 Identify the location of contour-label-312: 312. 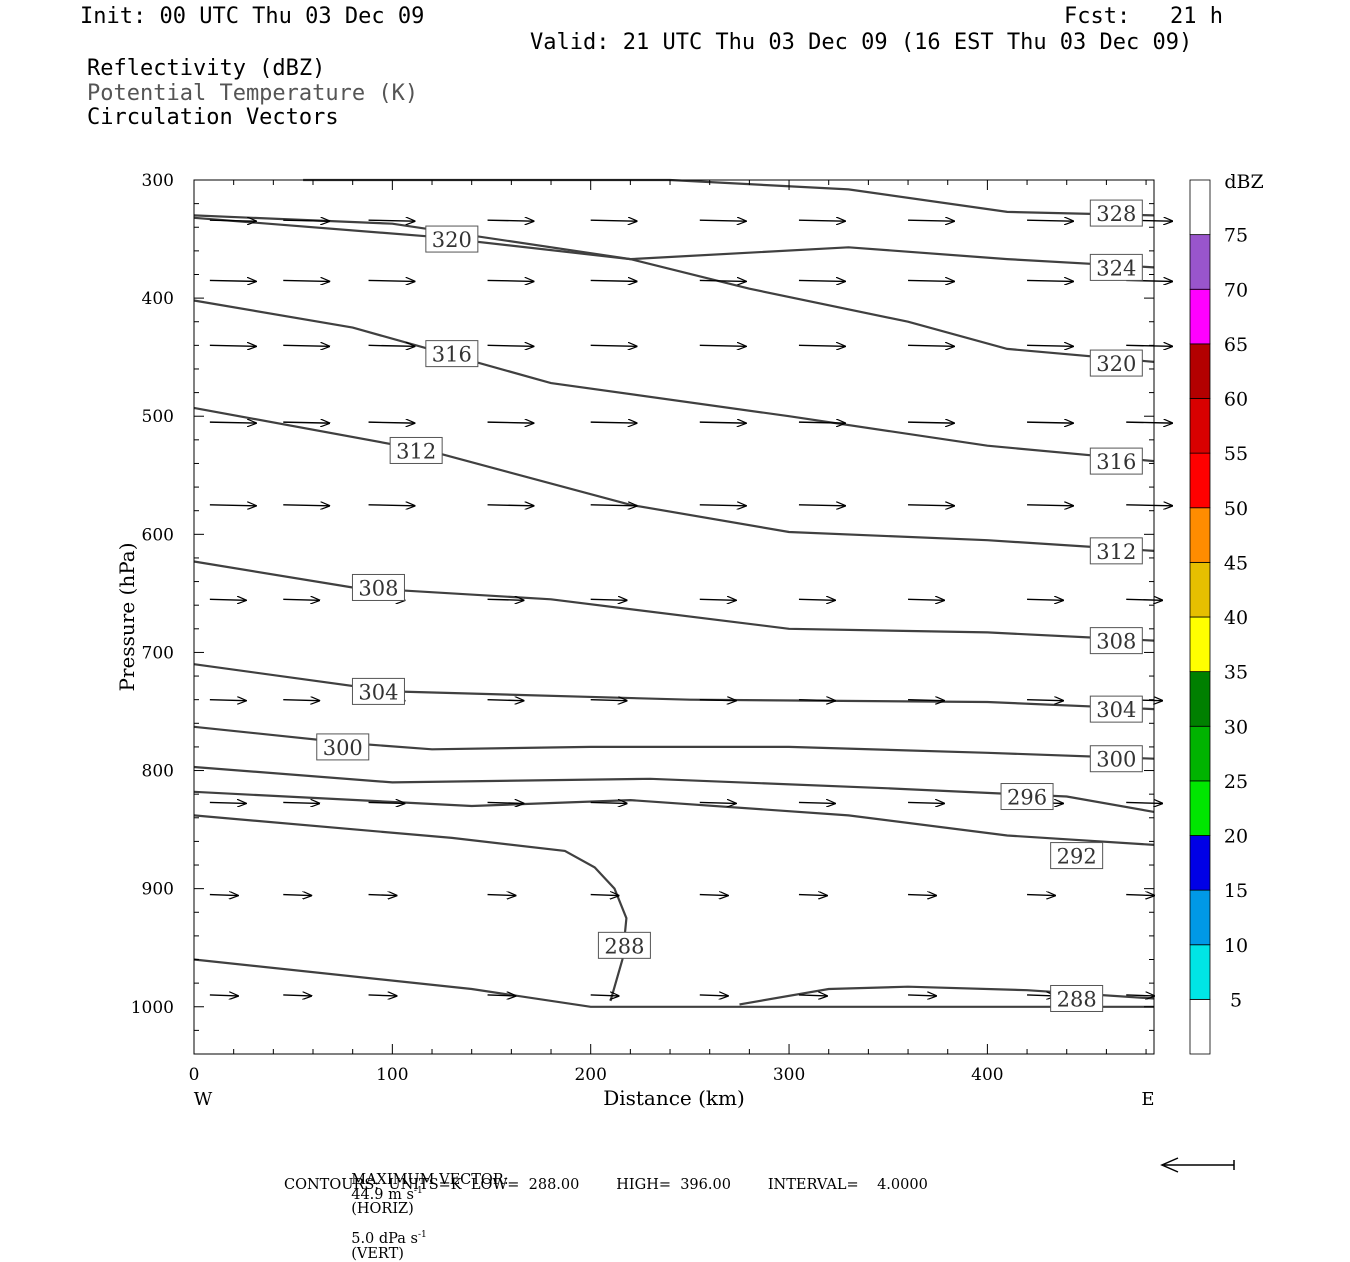
(416, 450).